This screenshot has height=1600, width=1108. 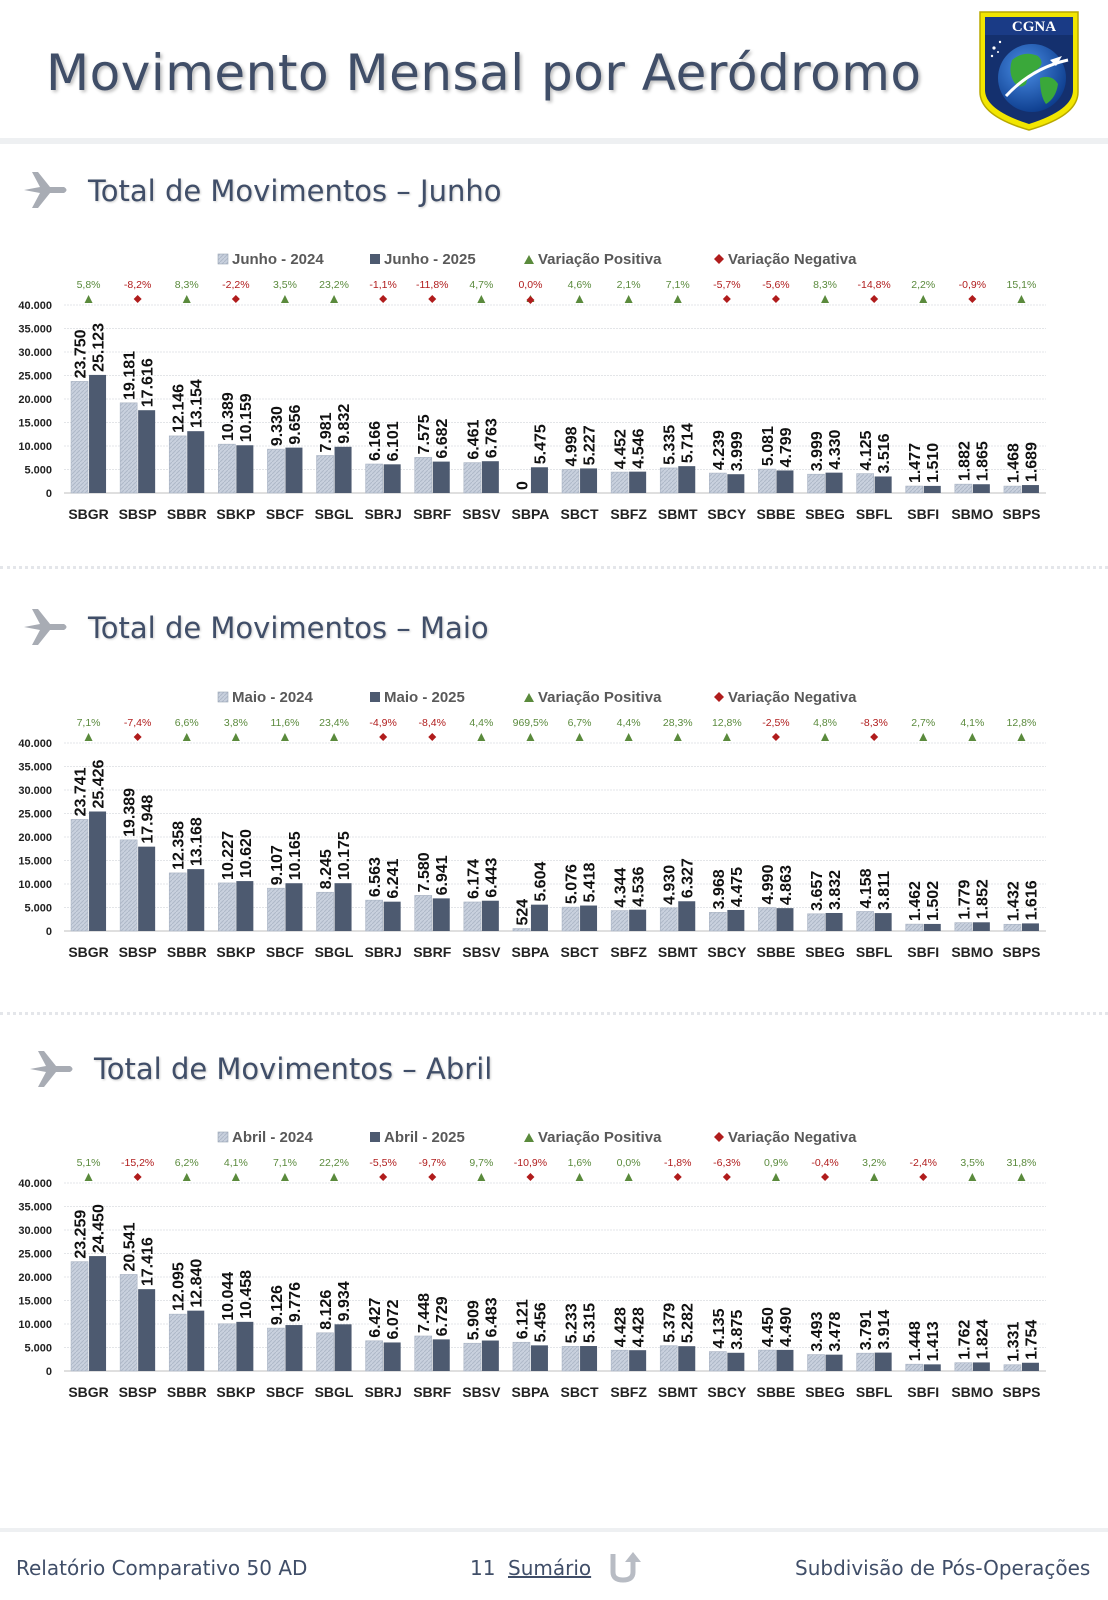 I want to click on y-tick-label: 40.000, so click(x=35, y=1184).